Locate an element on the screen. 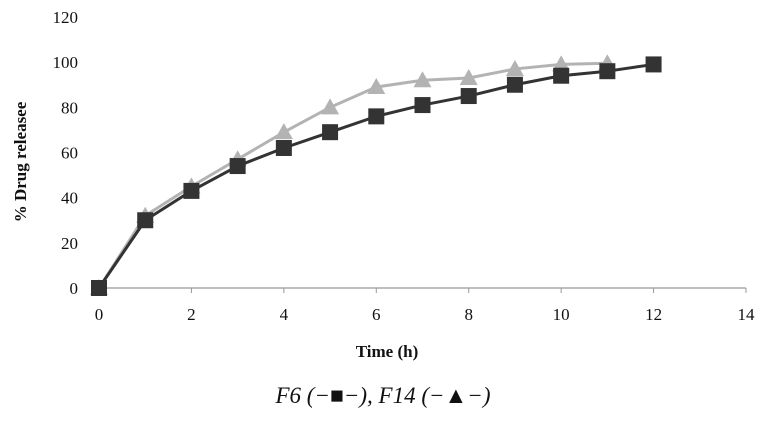 The height and width of the screenshot is (425, 766). y-tick-label: 80 is located at coordinates (69, 107).